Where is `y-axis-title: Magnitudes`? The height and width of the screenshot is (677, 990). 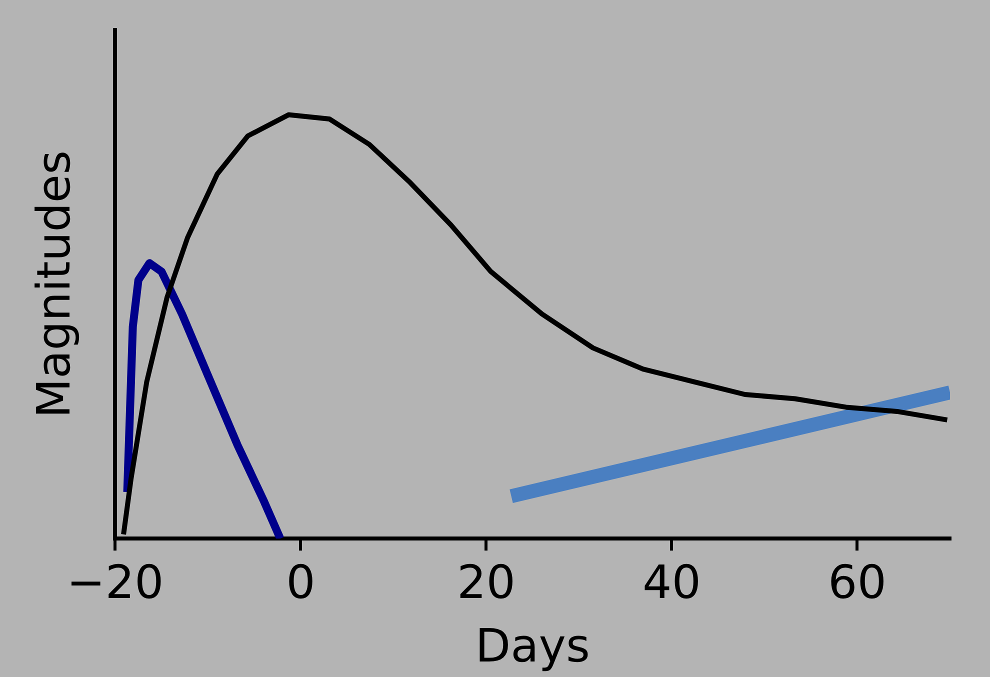
y-axis-title: Magnitudes is located at coordinates (53, 284).